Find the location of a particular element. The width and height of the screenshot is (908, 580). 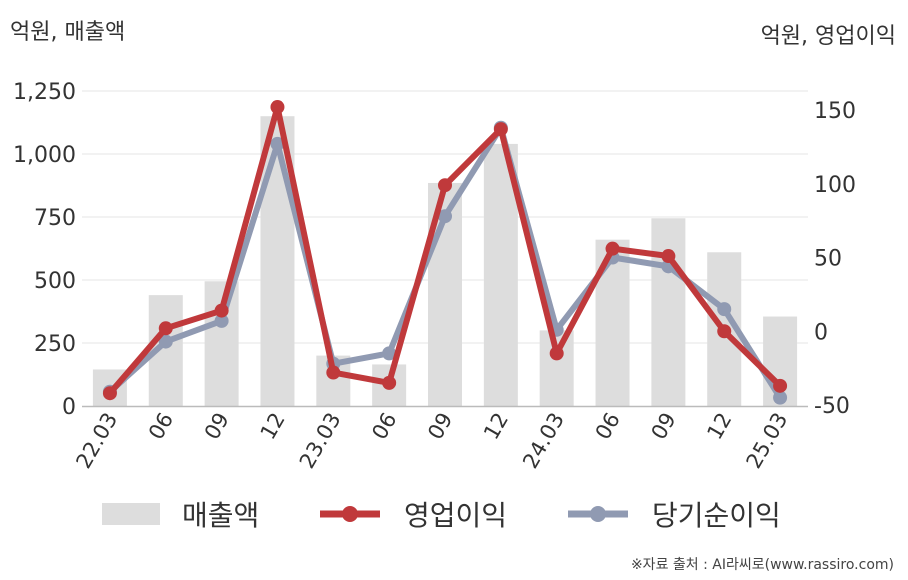

y-right-tick-label: 100 is located at coordinates (835, 185).